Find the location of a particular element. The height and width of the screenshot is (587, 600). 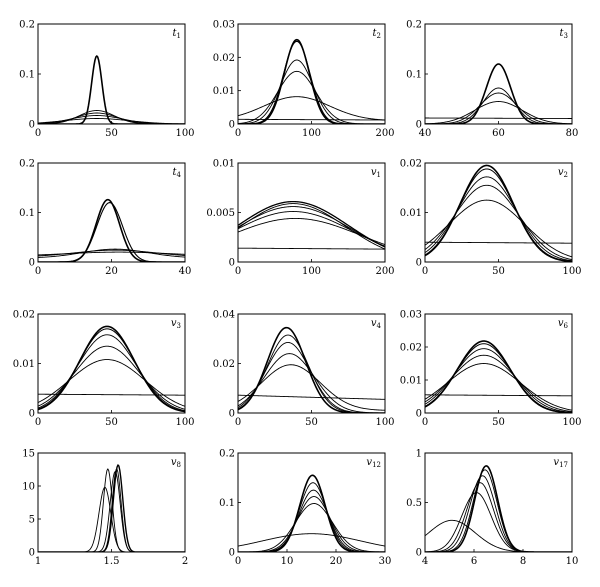

panel-label: v12 is located at coordinates (373, 463).